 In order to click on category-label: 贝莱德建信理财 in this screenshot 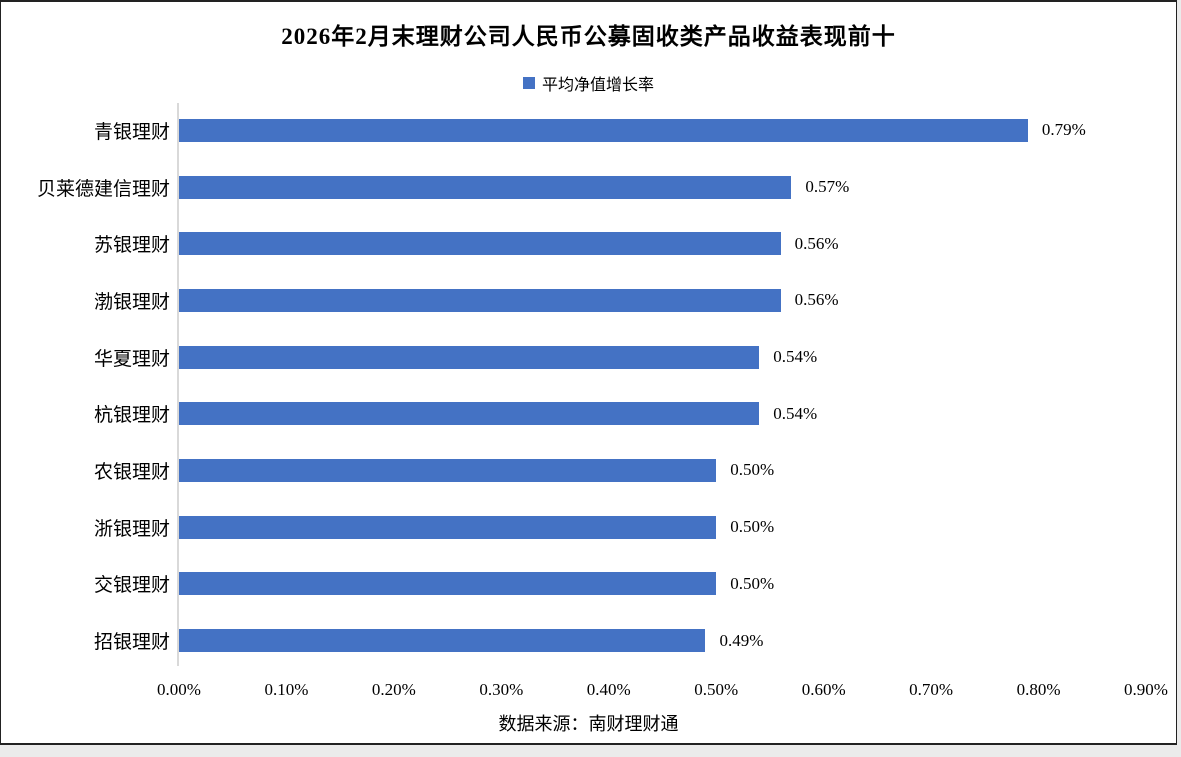, I will do `click(103, 189)`.